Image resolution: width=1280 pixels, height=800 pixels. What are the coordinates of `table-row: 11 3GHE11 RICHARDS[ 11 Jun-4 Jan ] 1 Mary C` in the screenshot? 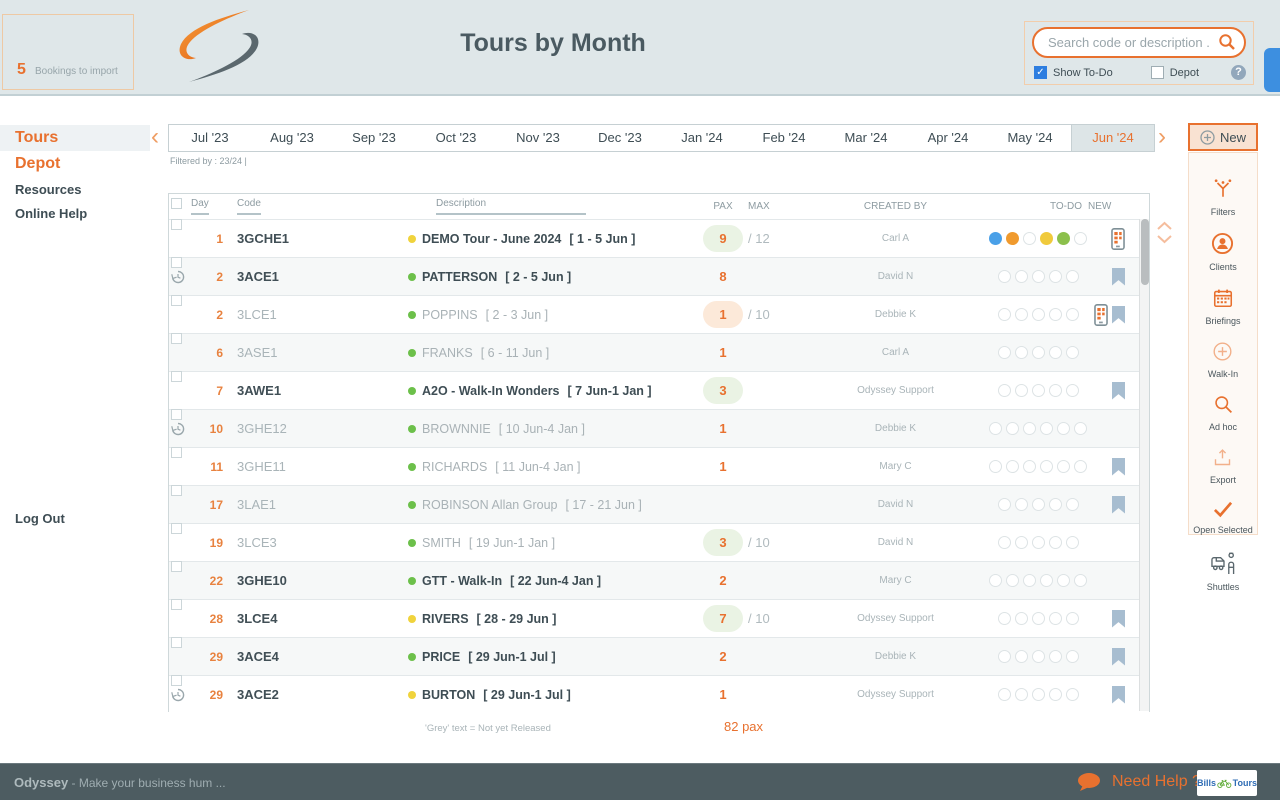 It's located at (659, 466).